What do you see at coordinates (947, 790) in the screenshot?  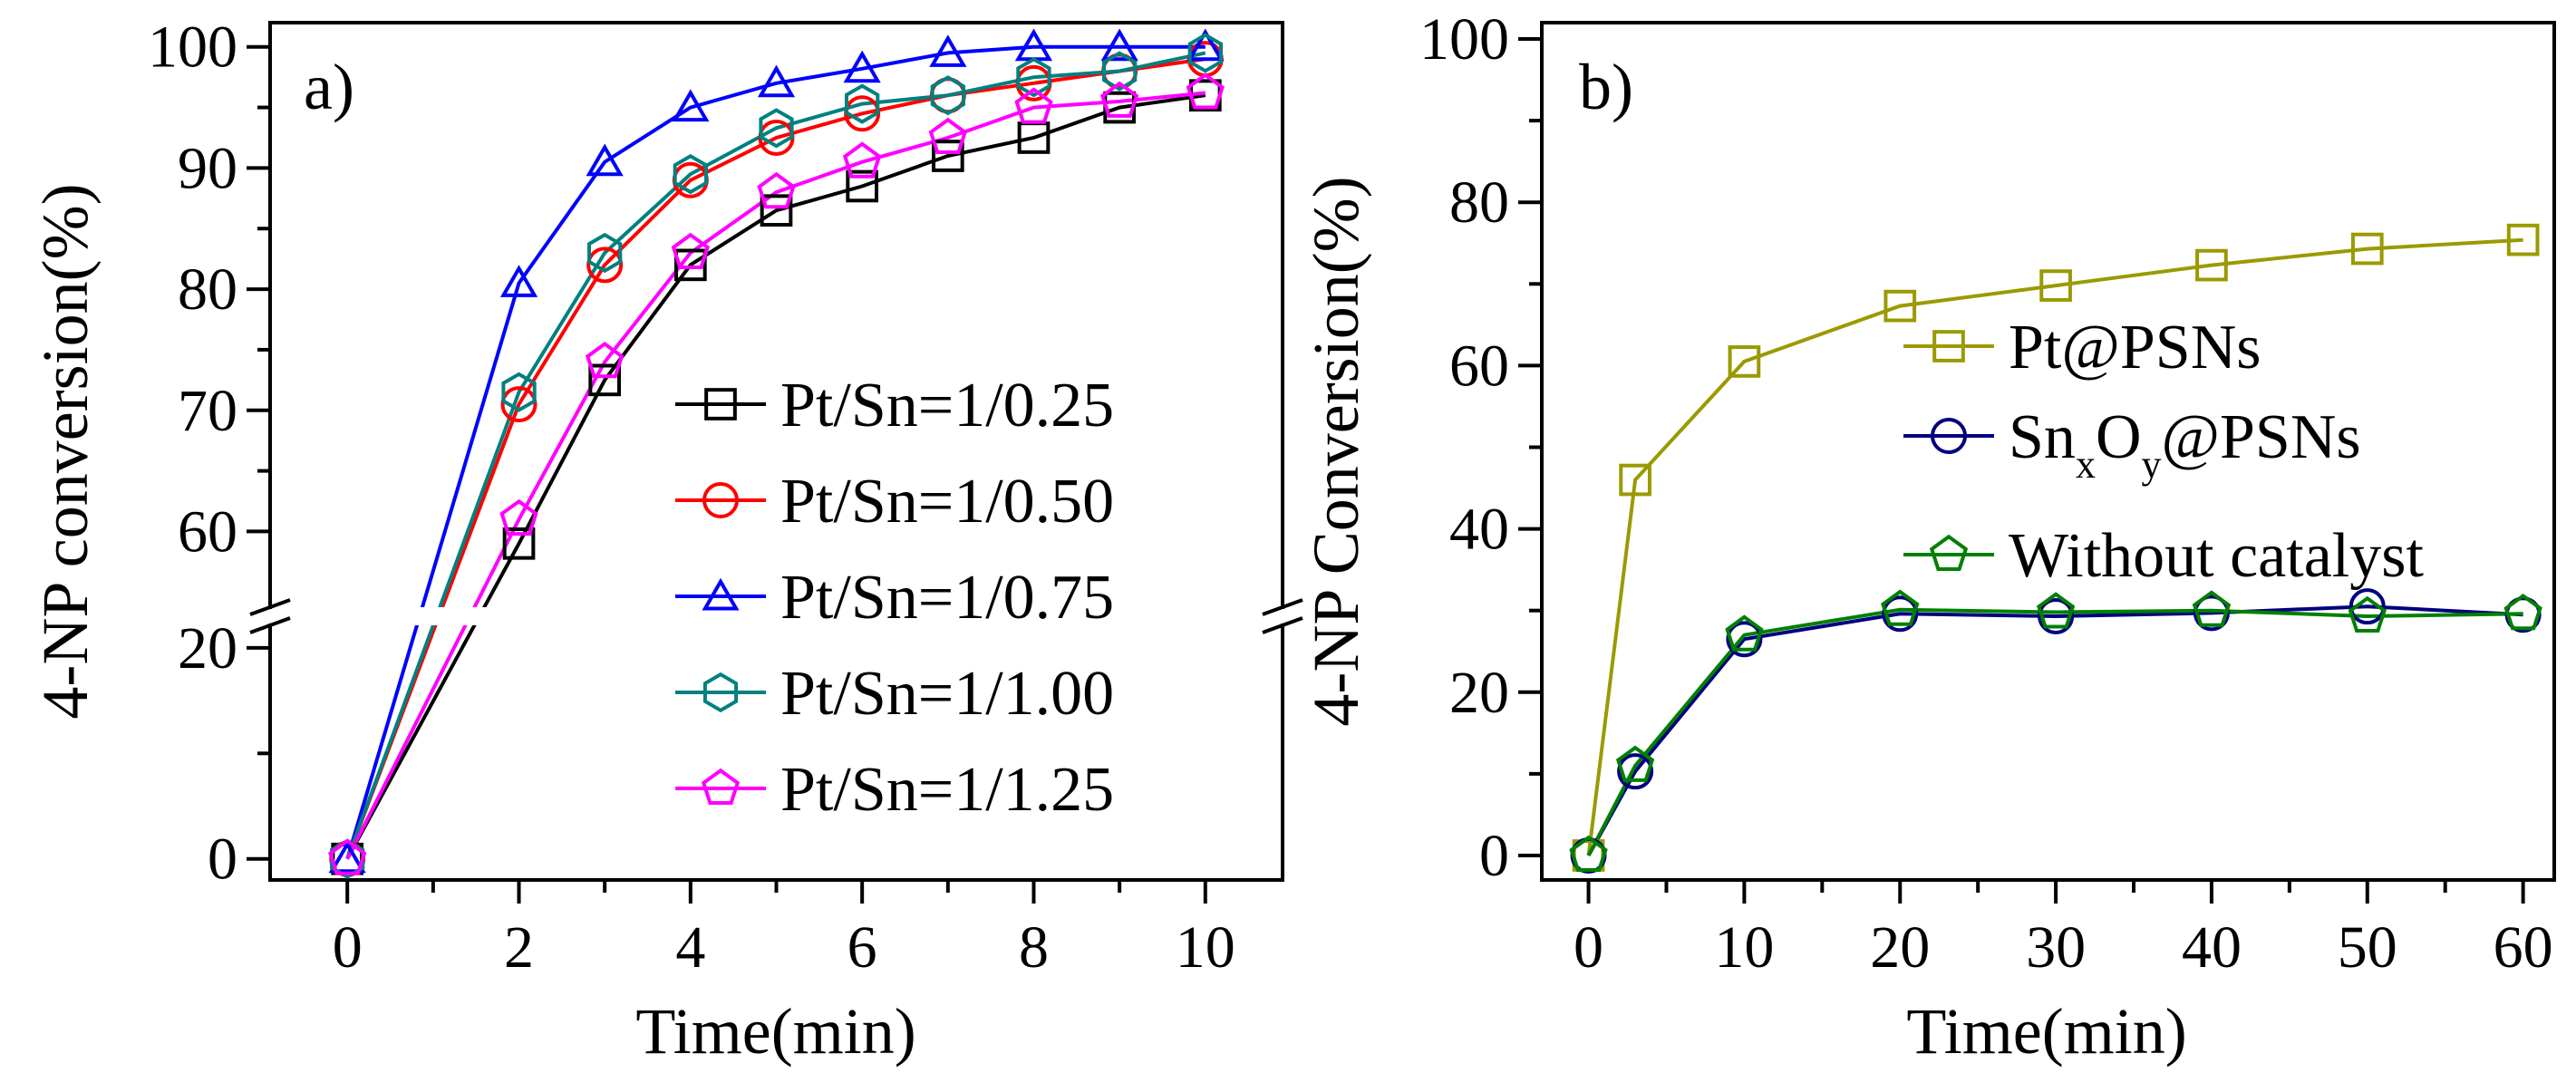 I see `panel-a-legend-label-4: Pt/Sn=1/1.25` at bounding box center [947, 790].